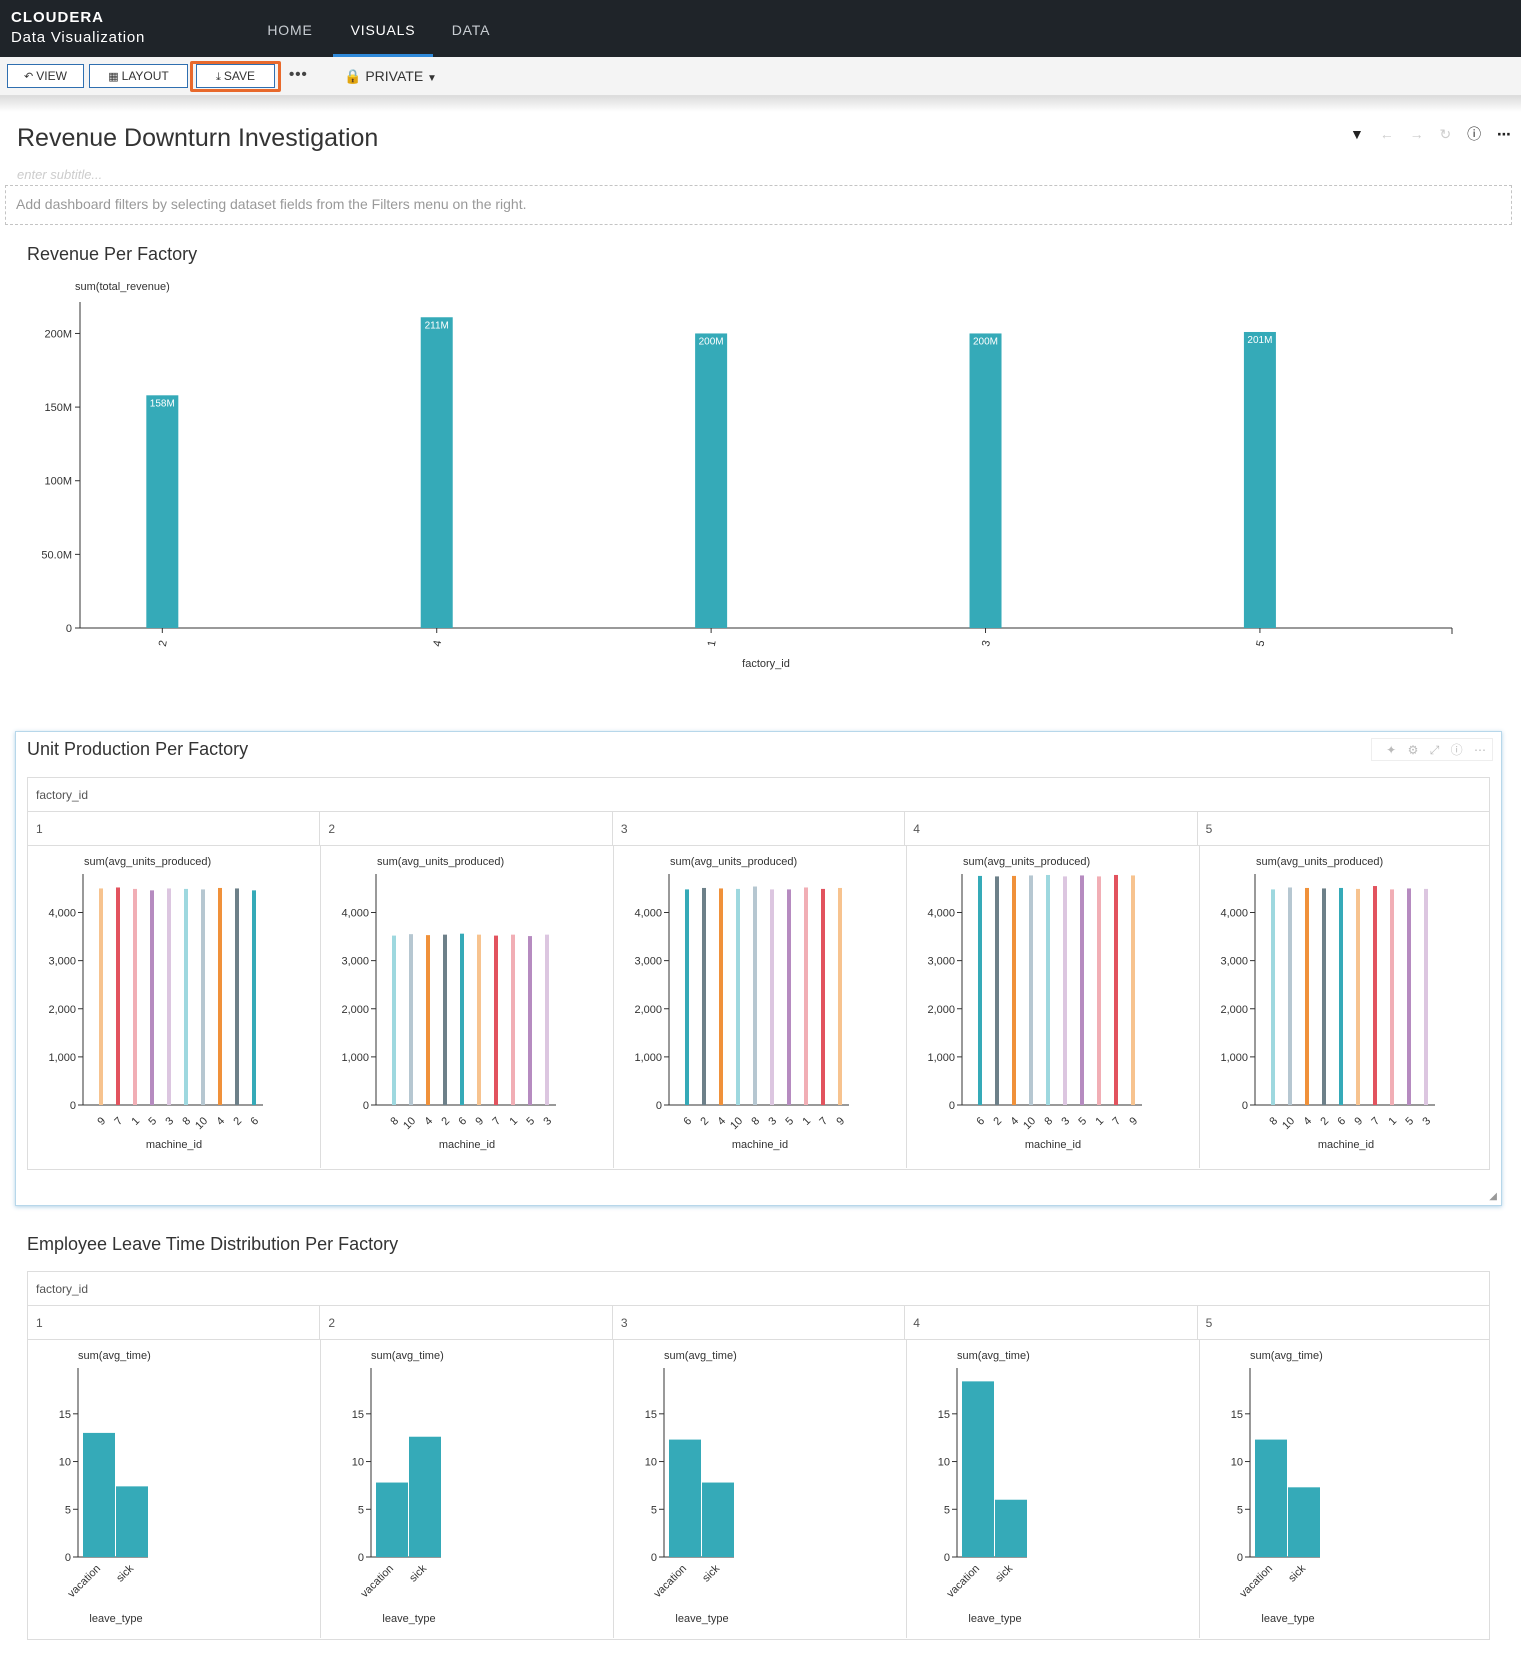  What do you see at coordinates (1004, 1573) in the screenshot?
I see `x-tick-label: sick` at bounding box center [1004, 1573].